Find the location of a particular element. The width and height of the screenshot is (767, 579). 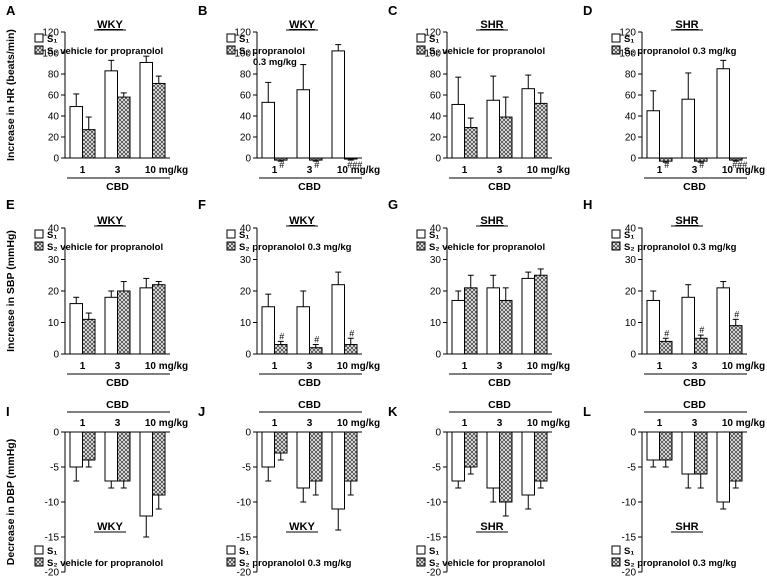

y-tick-label: 100 is located at coordinates (432, 54).